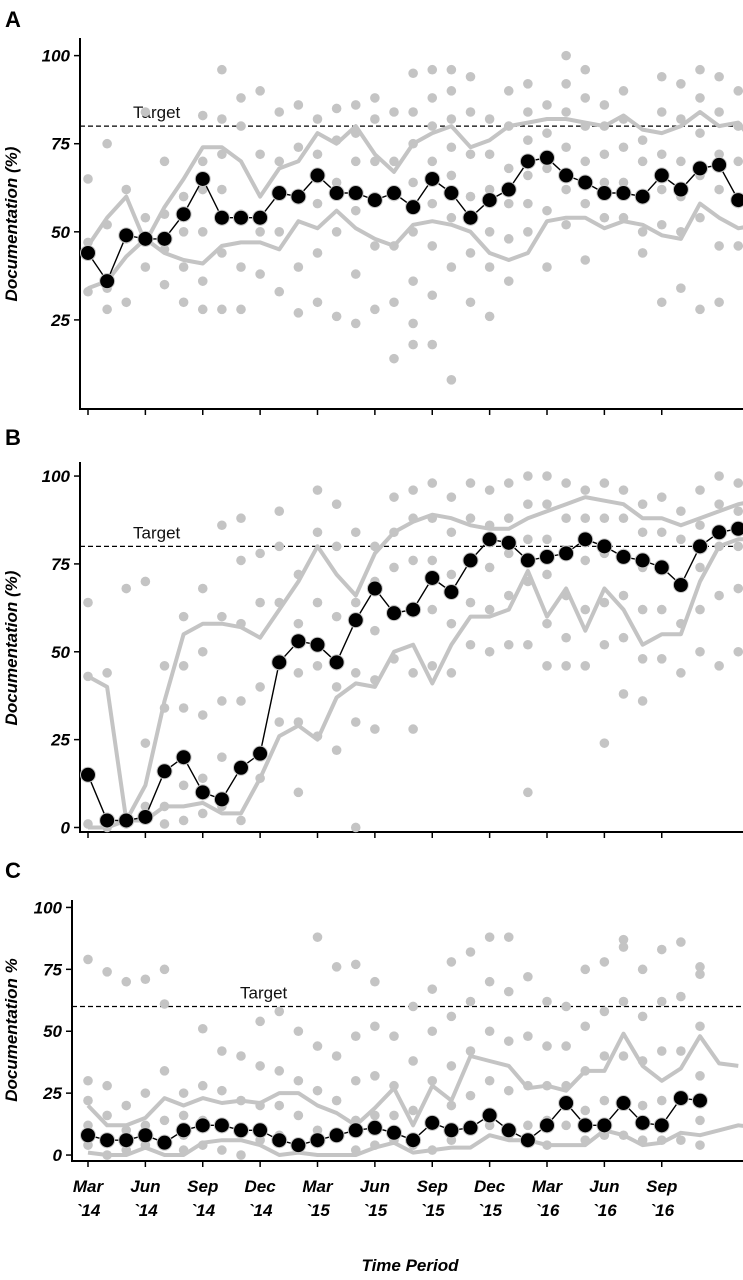 This screenshot has height=1280, width=743. I want to click on y-axis-title: Documentation (%), so click(11, 647).